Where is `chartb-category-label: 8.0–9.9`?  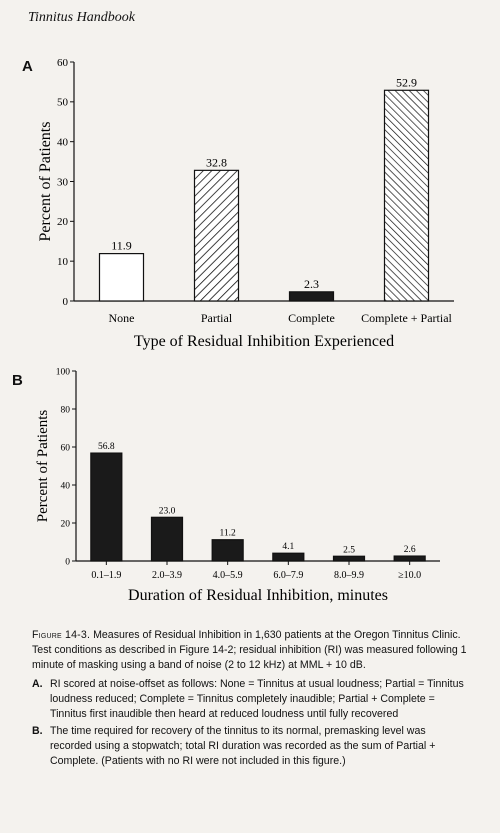
chartb-category-label: 8.0–9.9 is located at coordinates (349, 575).